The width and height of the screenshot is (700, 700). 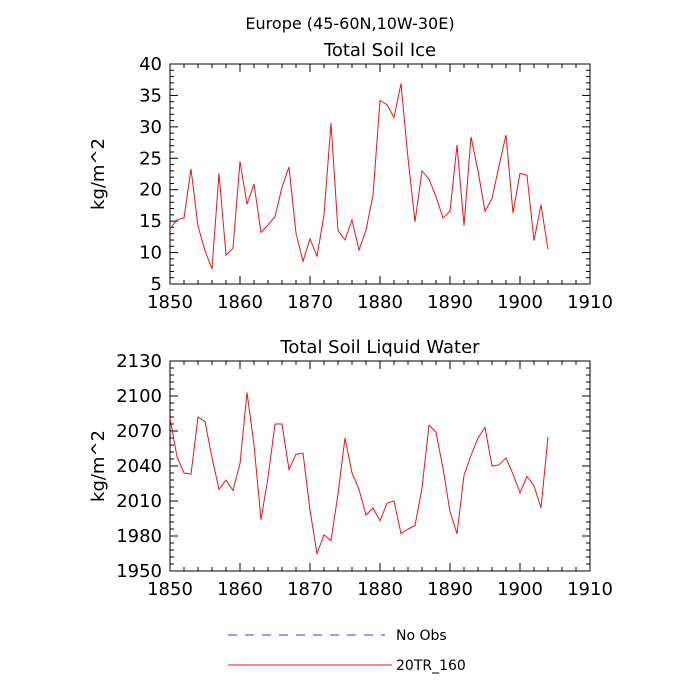 What do you see at coordinates (379, 347) in the screenshot?
I see `chart-title: Total Soil Liquid Water` at bounding box center [379, 347].